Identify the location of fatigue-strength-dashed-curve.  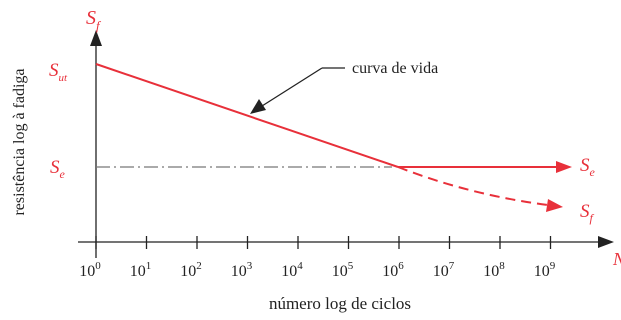
(473, 186).